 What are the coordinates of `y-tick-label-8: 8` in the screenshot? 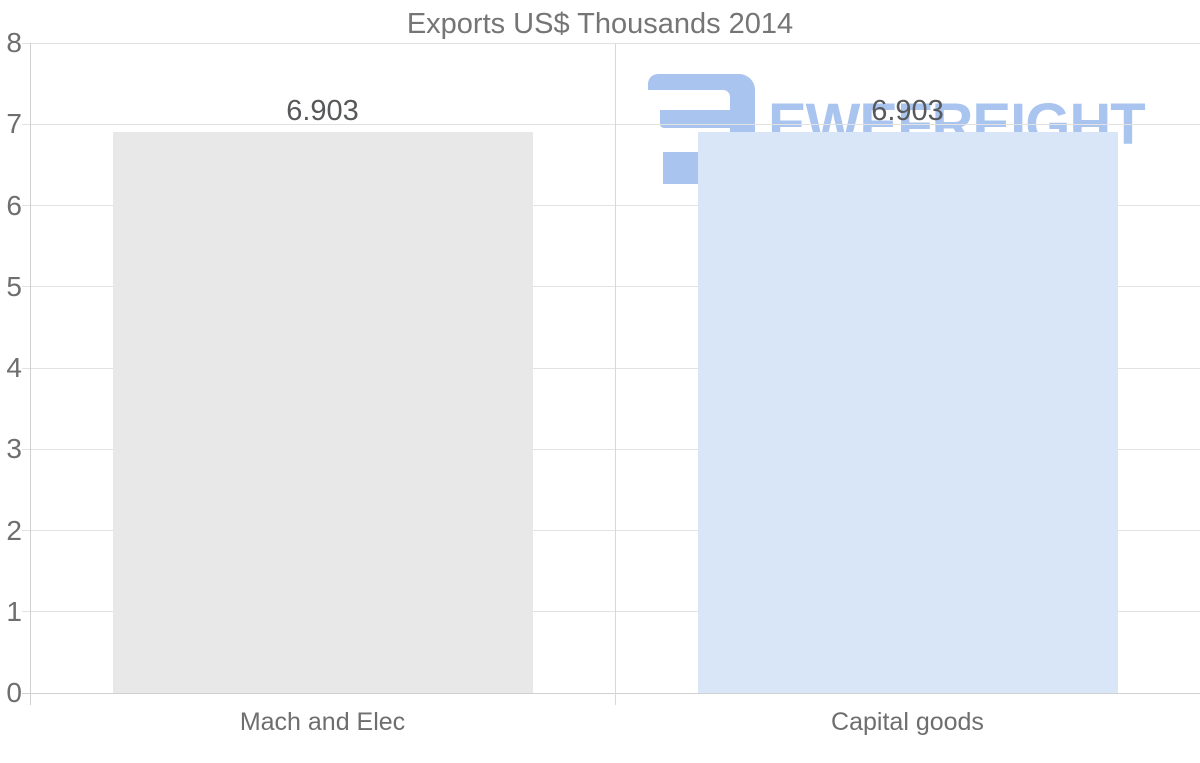 It's located at (14, 42).